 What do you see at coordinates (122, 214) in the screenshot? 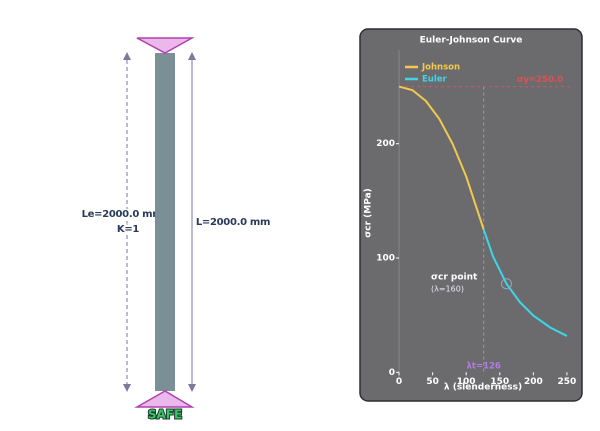
I see `le-label: Le=2000.0 mm` at bounding box center [122, 214].